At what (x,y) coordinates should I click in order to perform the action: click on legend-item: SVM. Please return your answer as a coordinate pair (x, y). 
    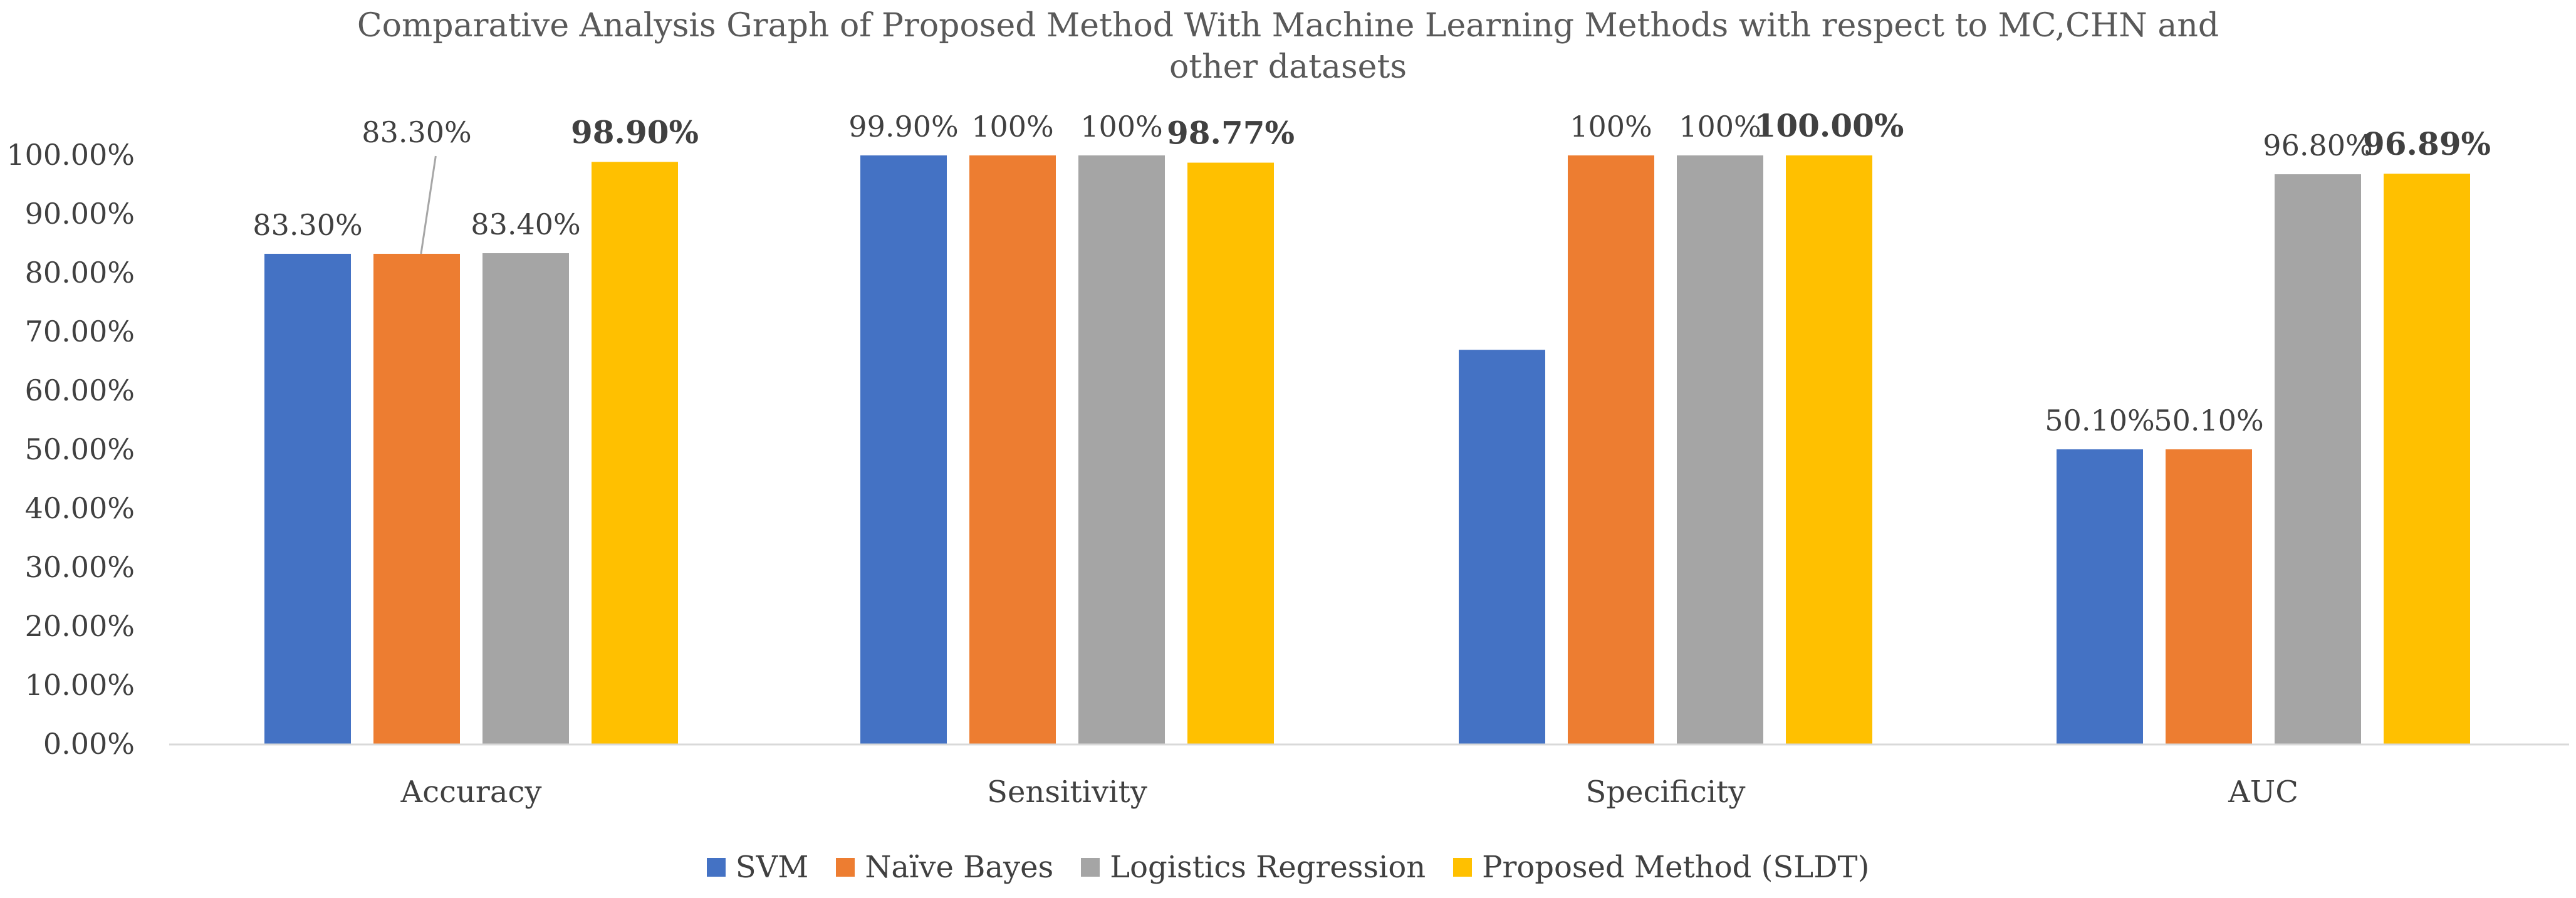
    Looking at the image, I should click on (757, 868).